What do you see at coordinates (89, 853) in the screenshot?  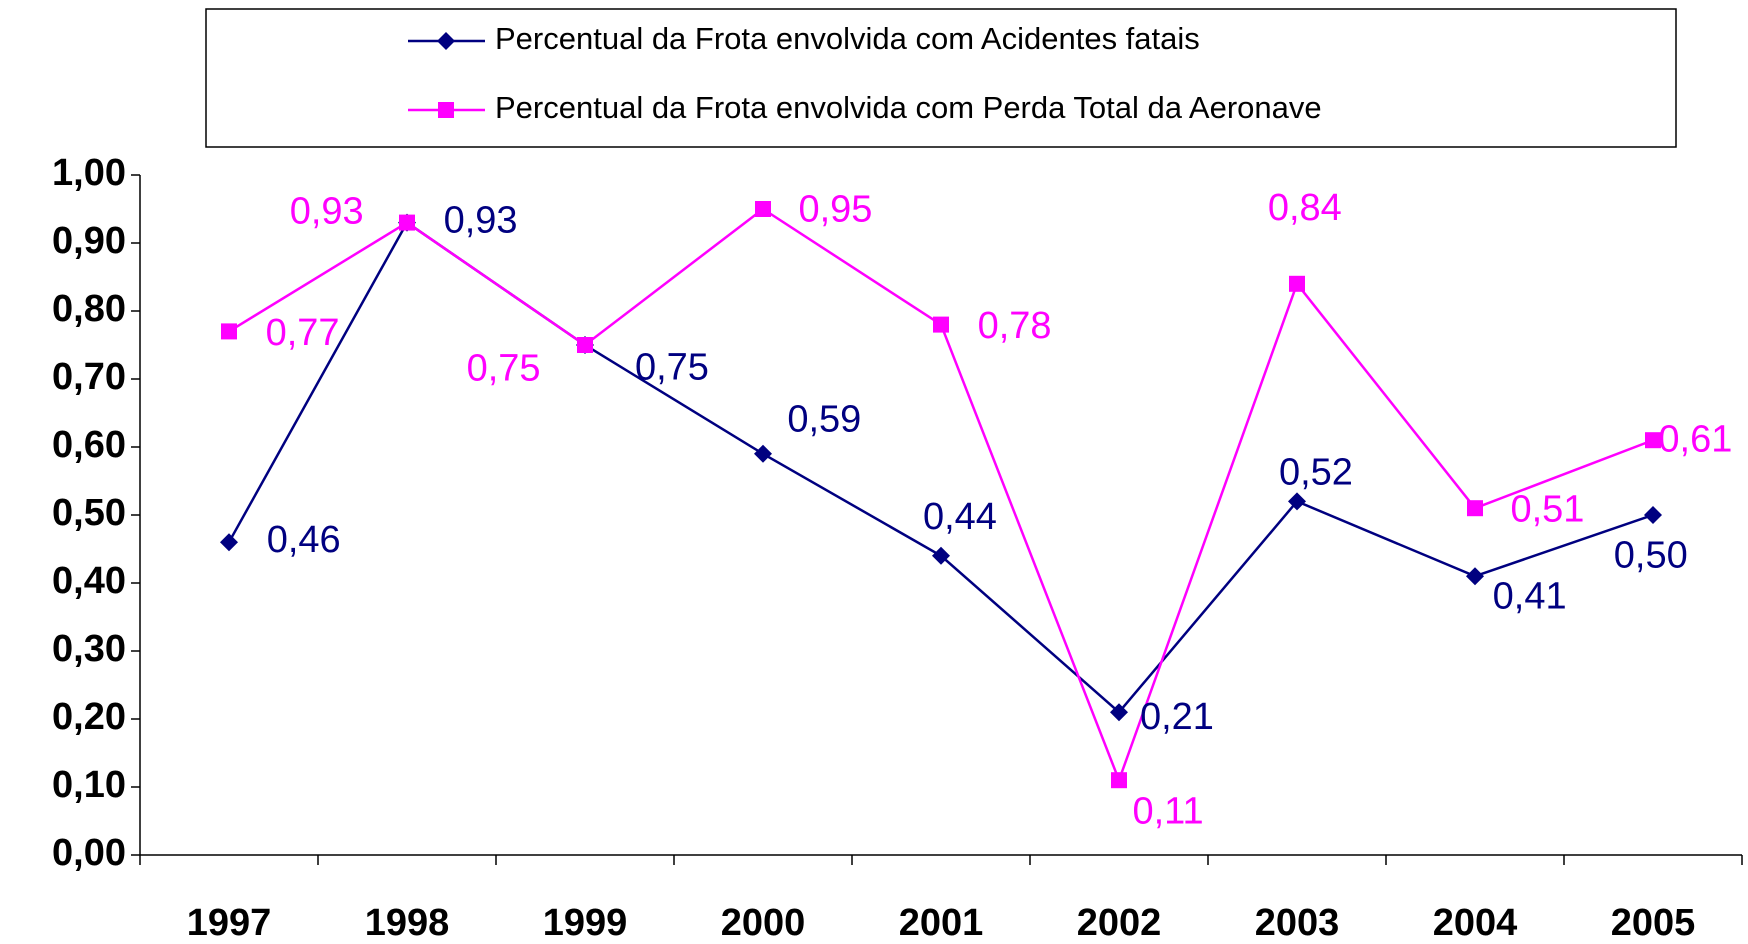 I see `y-tick-label: 0,00` at bounding box center [89, 853].